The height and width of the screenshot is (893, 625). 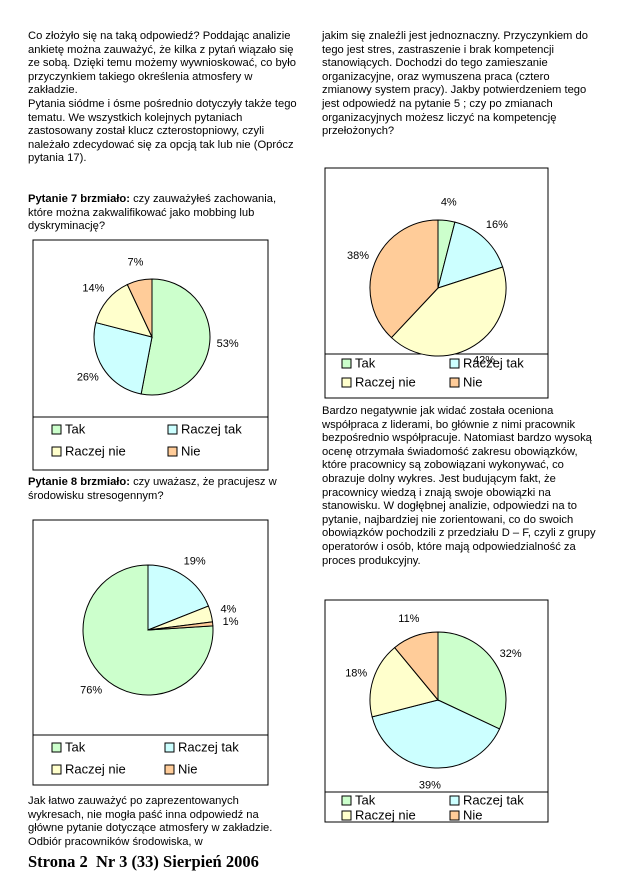 What do you see at coordinates (356, 673) in the screenshot?
I see `slice-label: 18%` at bounding box center [356, 673].